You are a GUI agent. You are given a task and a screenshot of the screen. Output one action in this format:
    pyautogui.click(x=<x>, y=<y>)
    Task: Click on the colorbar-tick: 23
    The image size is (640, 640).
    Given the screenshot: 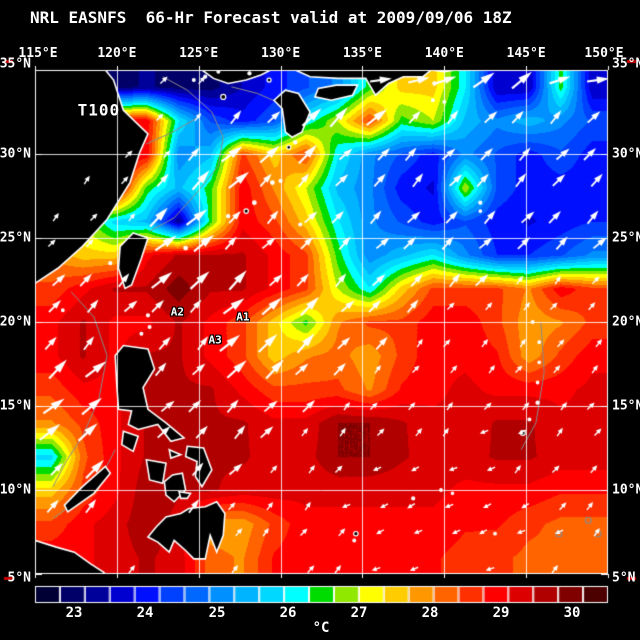 What is the action you would take?
    pyautogui.click(x=74, y=613)
    